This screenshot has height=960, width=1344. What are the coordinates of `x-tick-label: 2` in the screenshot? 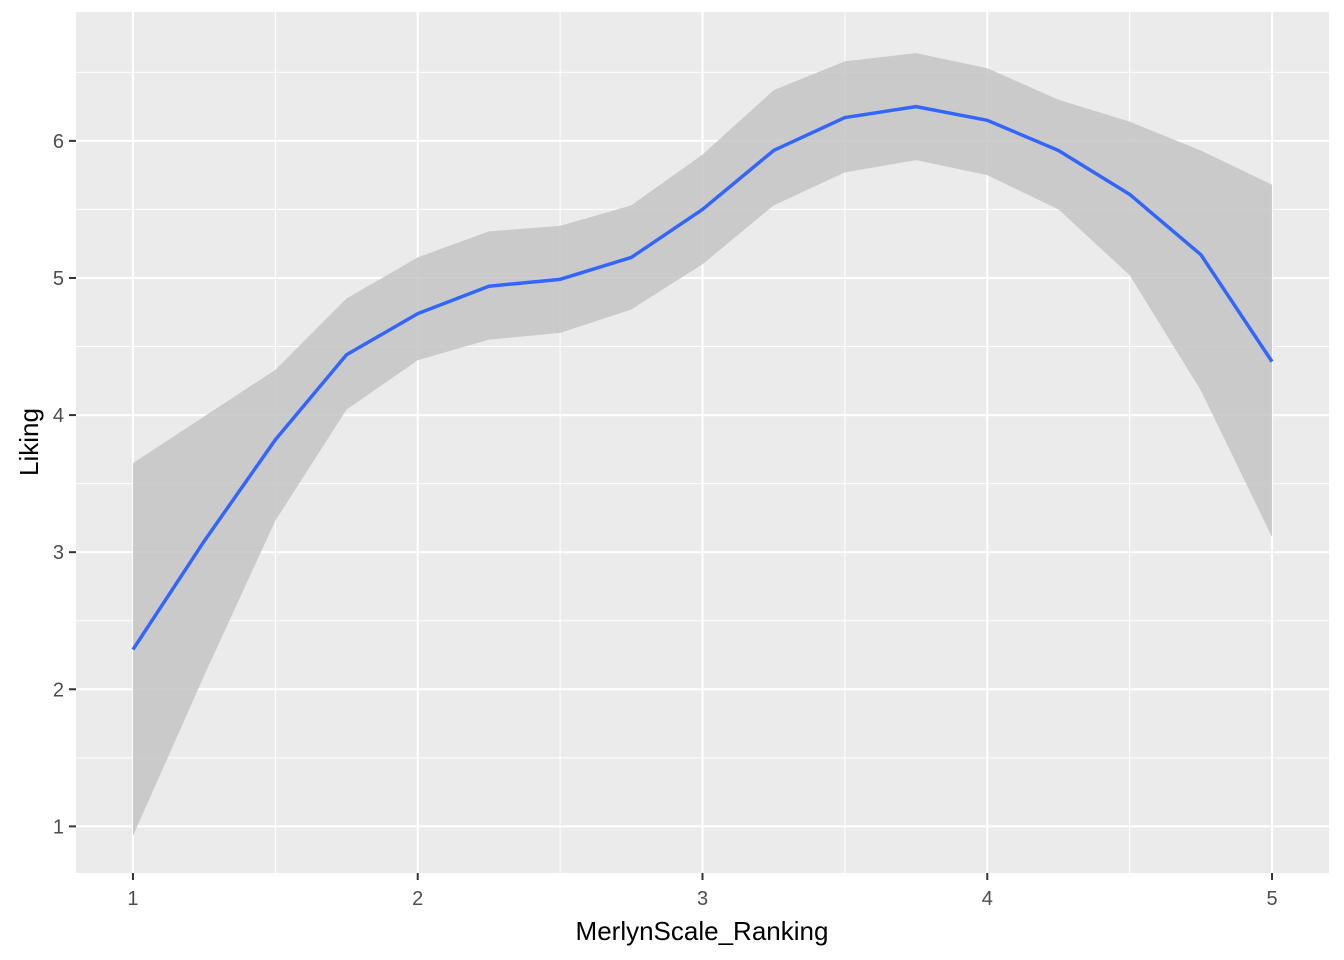 It's located at (417, 899).